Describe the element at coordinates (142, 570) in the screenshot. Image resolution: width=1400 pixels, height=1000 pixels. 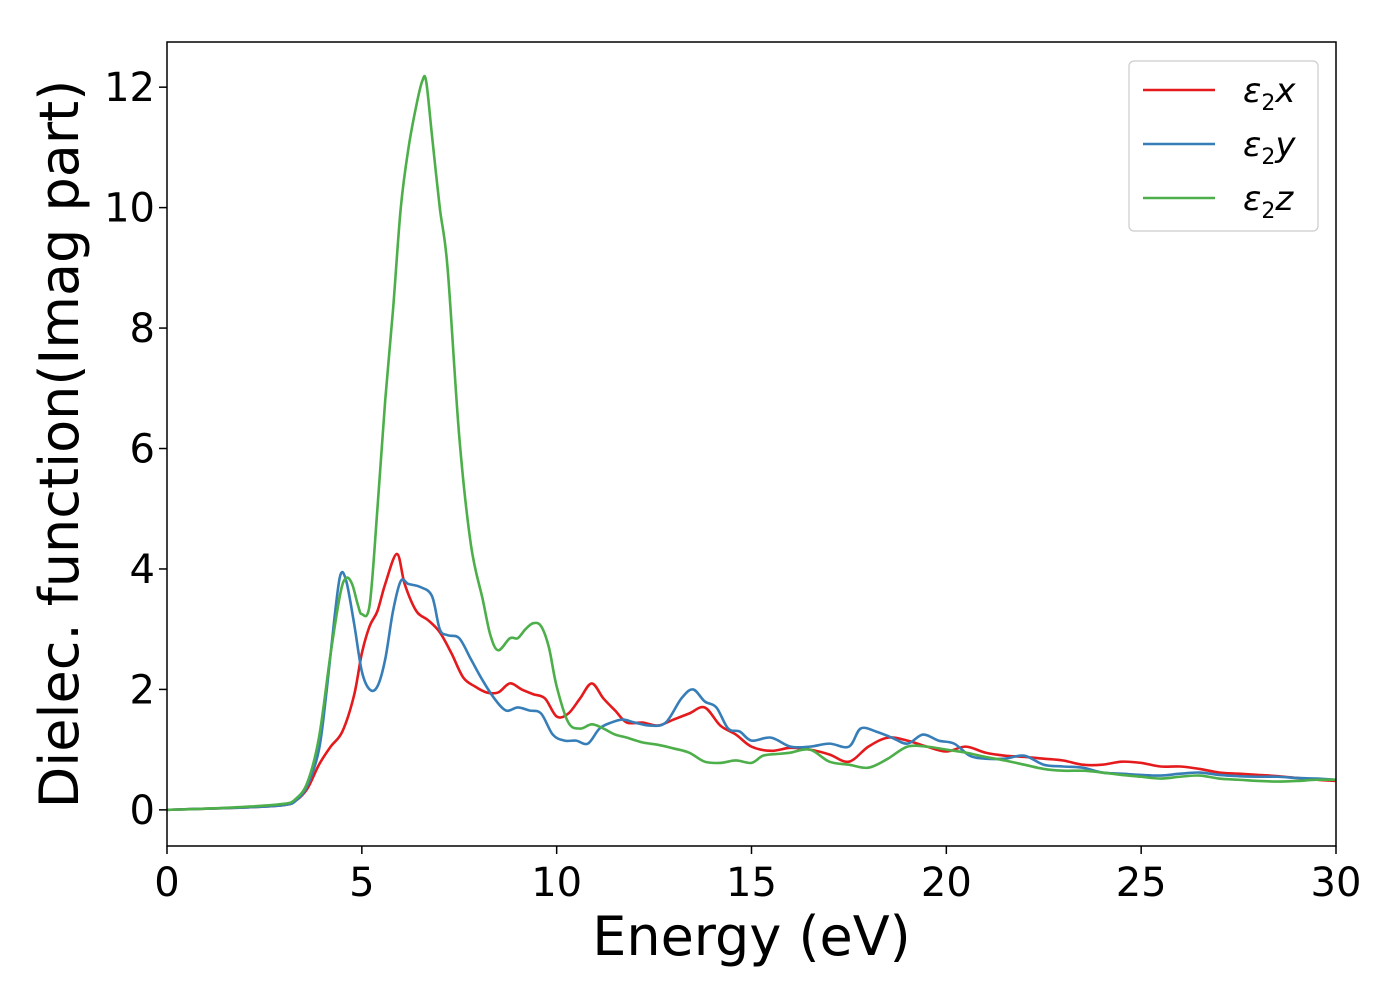
I see `y-tick-label: 4` at that location.